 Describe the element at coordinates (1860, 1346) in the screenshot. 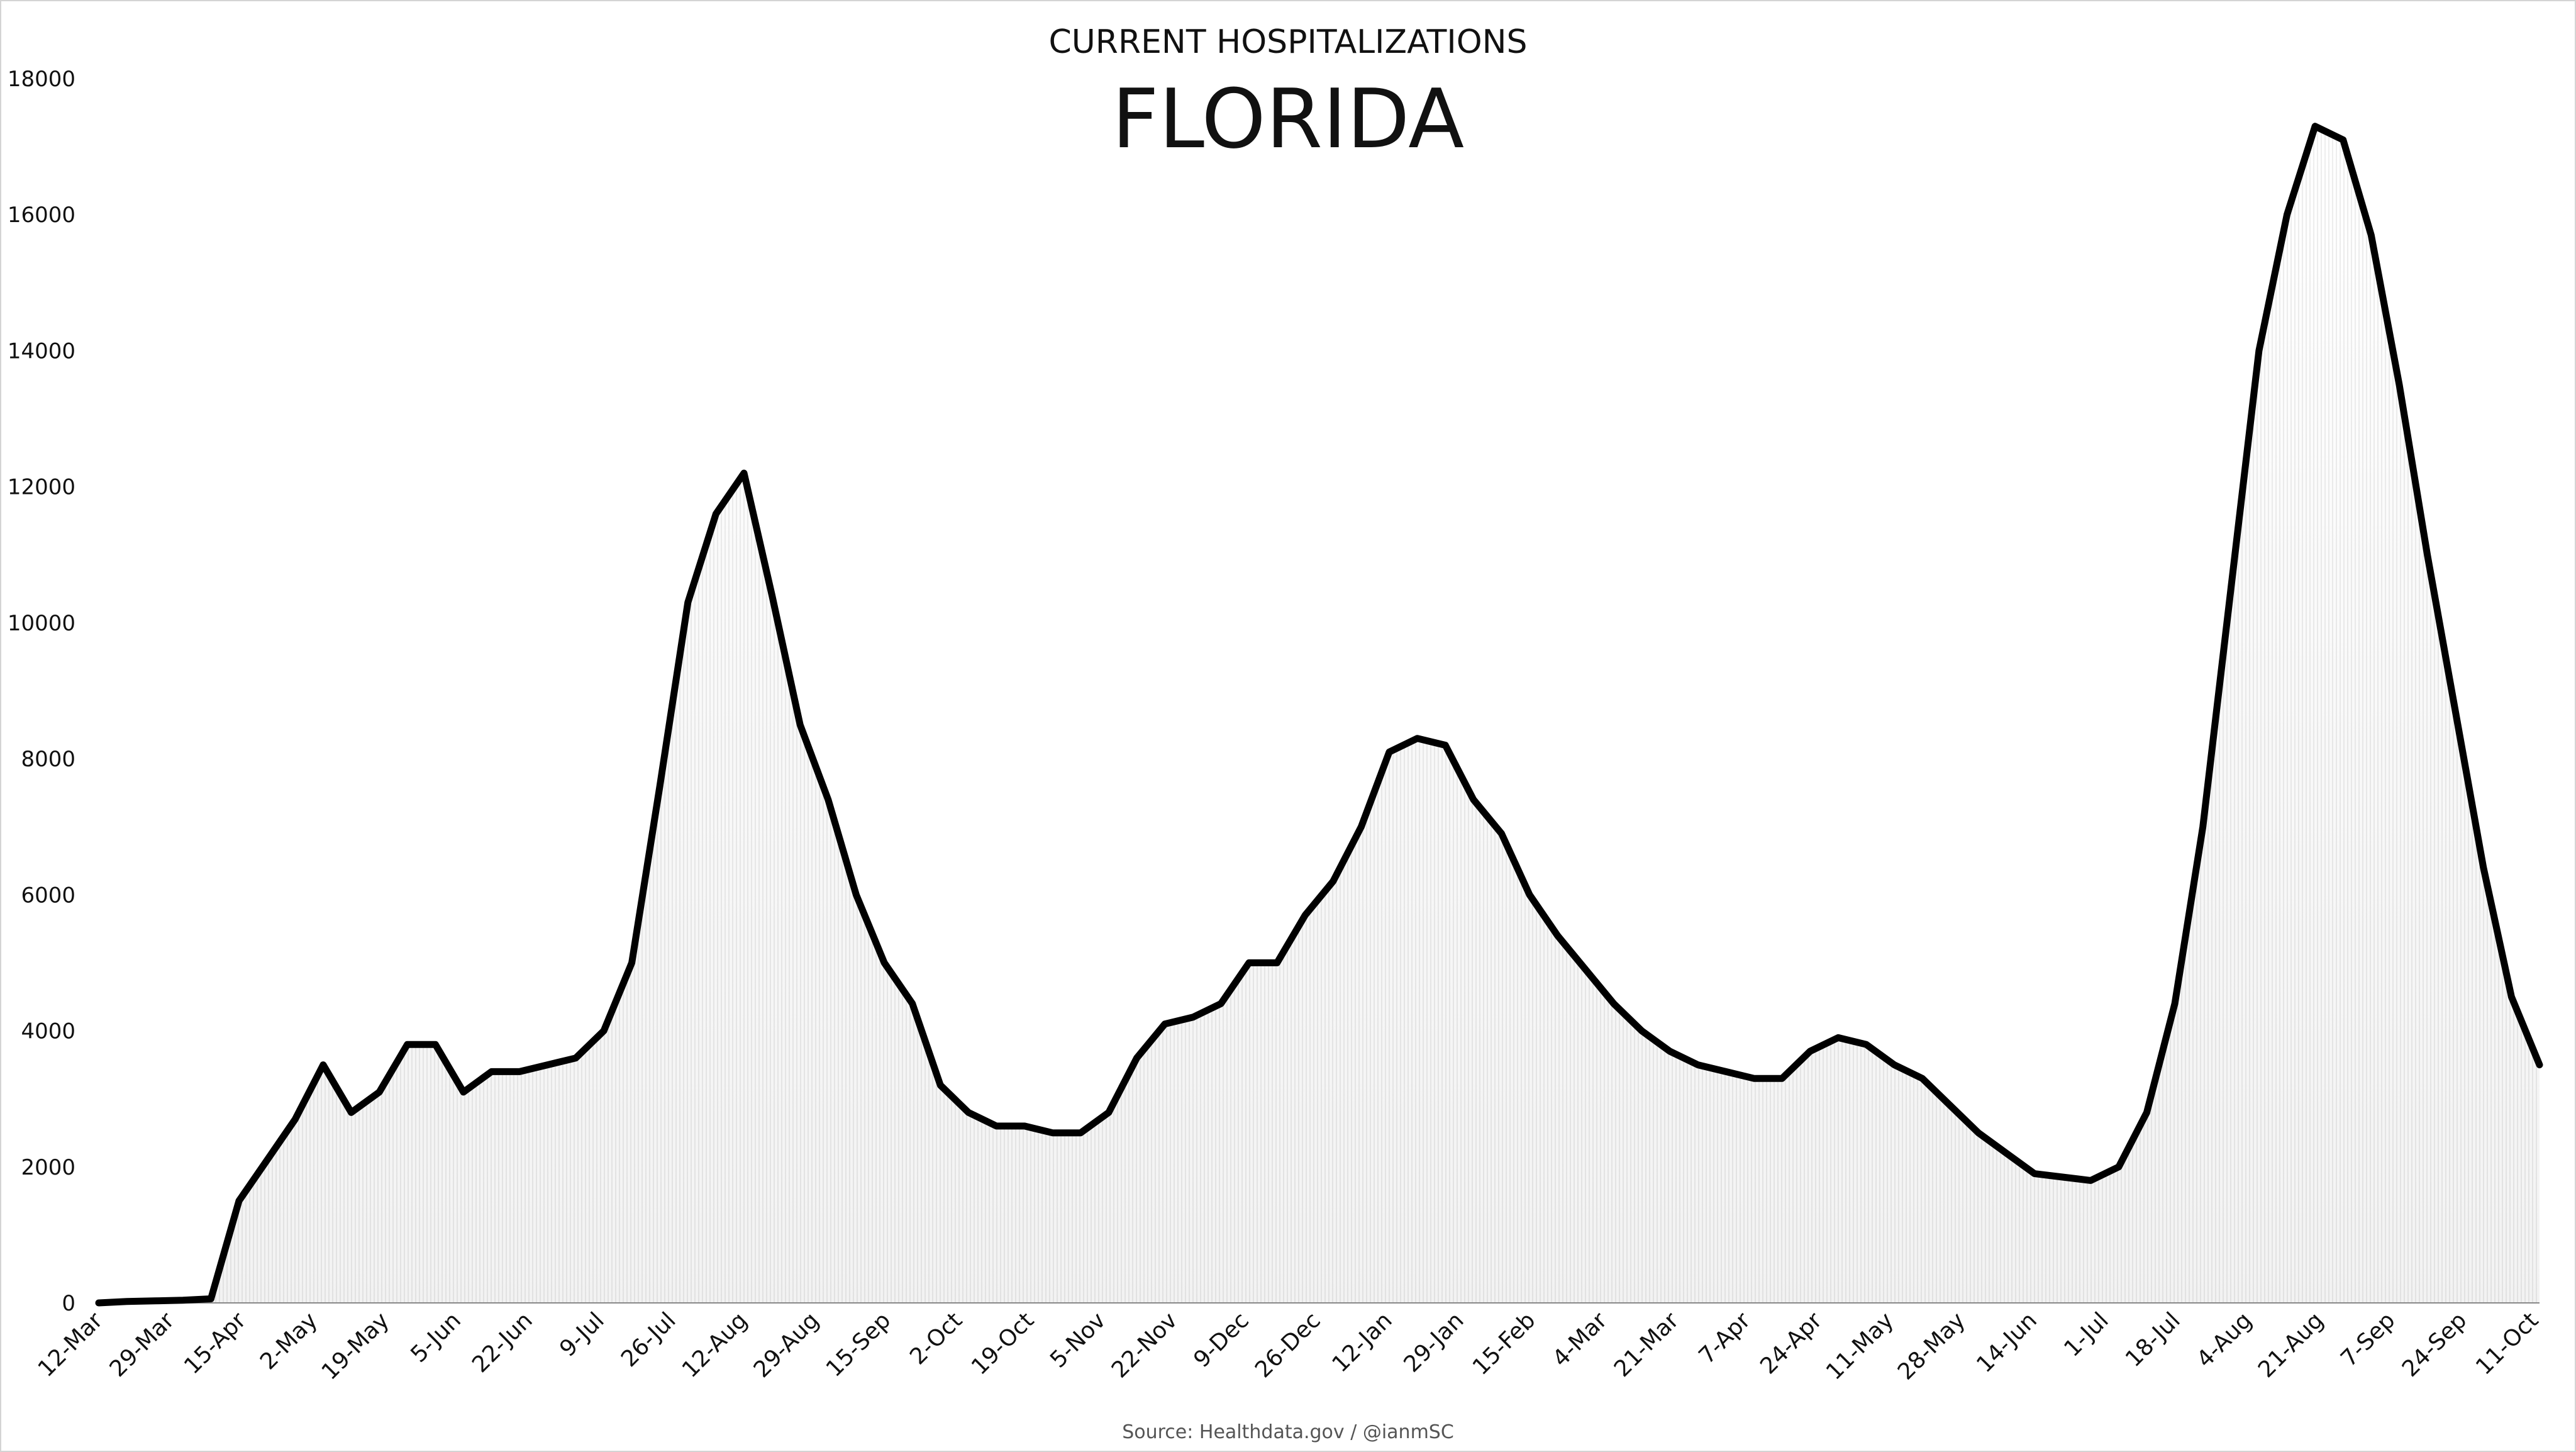

I see `x-tick-label: 11-May` at that location.